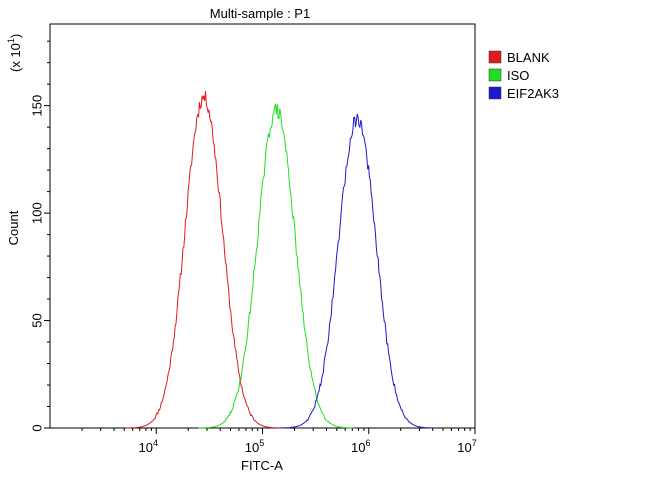  I want to click on y-multiplier-base: (x 10, so click(15, 57).